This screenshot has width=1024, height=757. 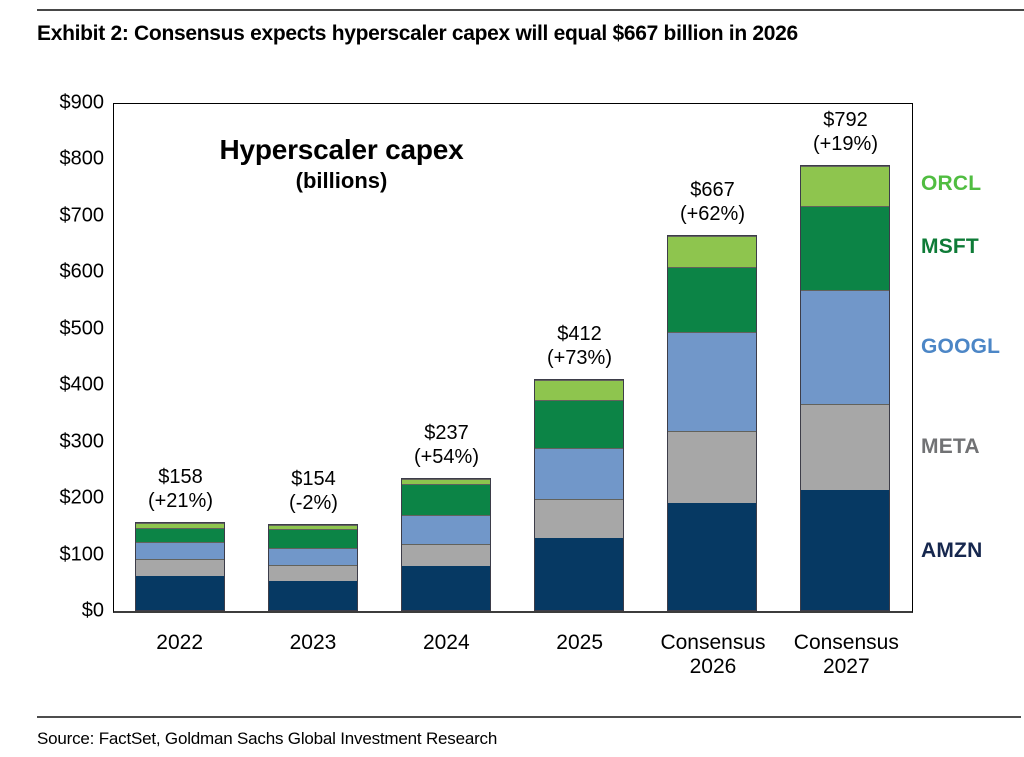 What do you see at coordinates (961, 346) in the screenshot?
I see `legend-item-googl: GOOGL` at bounding box center [961, 346].